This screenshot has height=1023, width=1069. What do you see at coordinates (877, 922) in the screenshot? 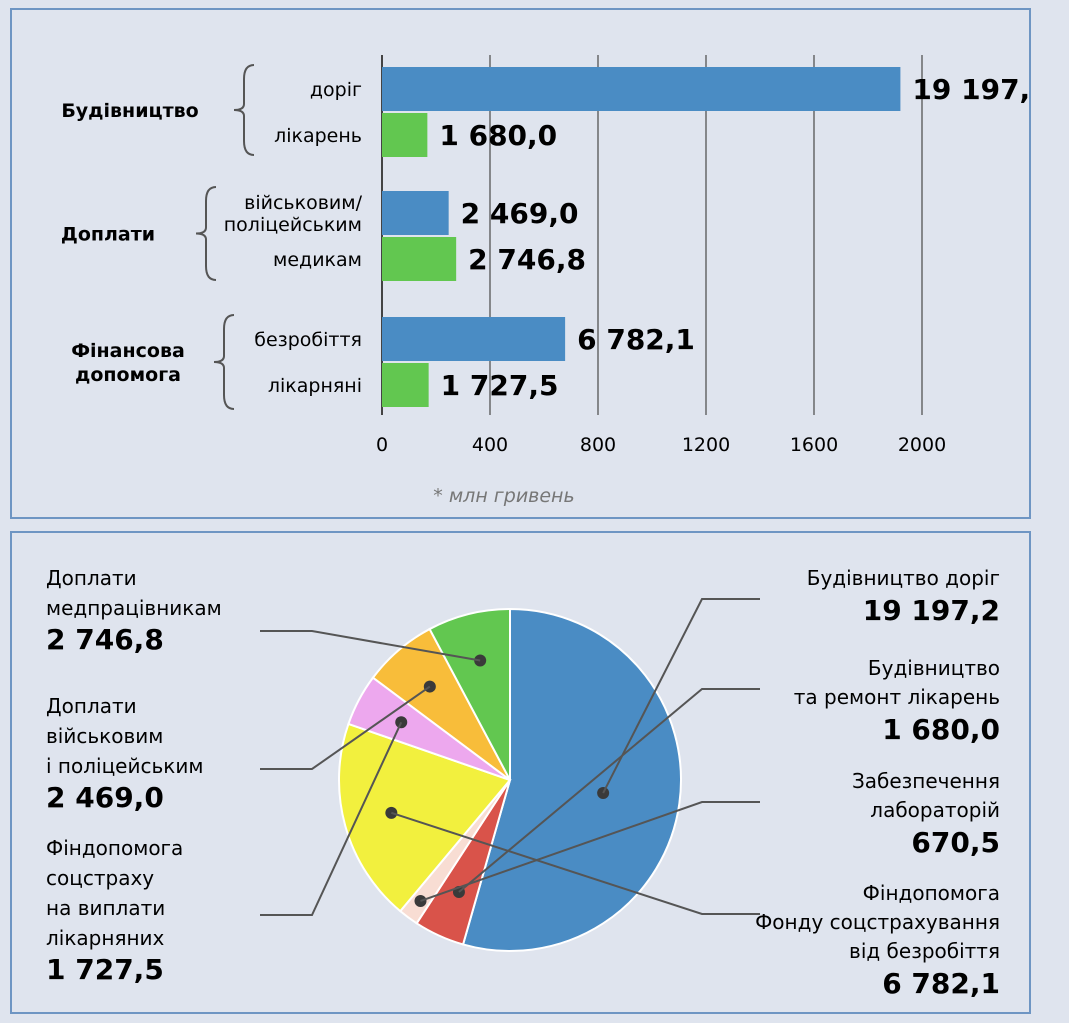
I see `slice-name-label: Фонду соцстрахування` at bounding box center [877, 922].